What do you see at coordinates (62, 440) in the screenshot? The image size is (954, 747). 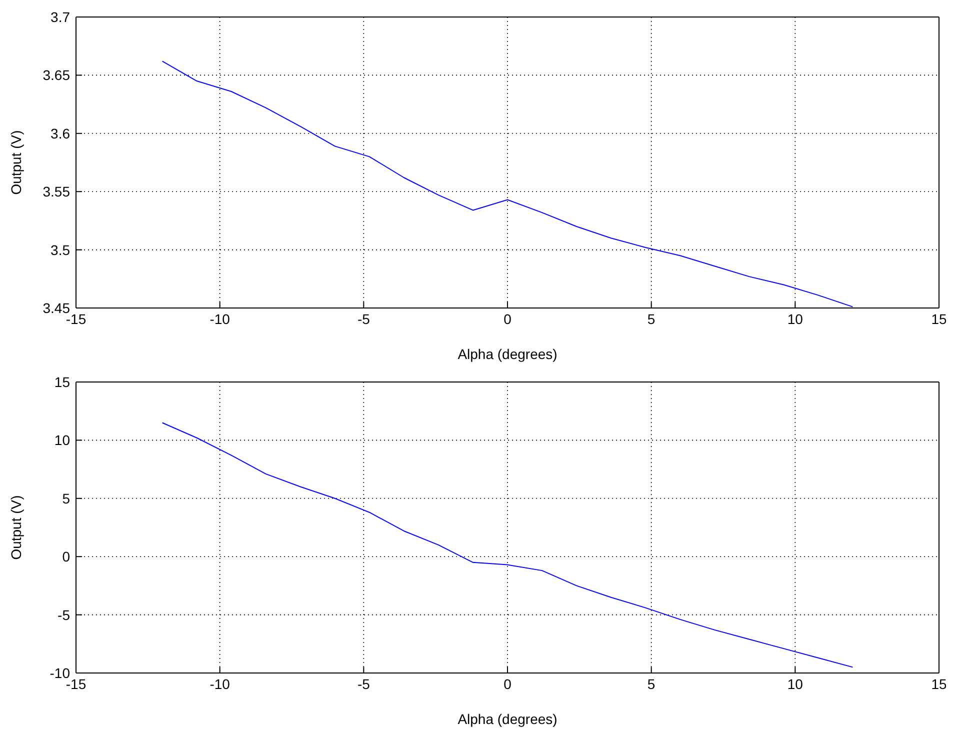 I see `y-tick-label: 10` at bounding box center [62, 440].